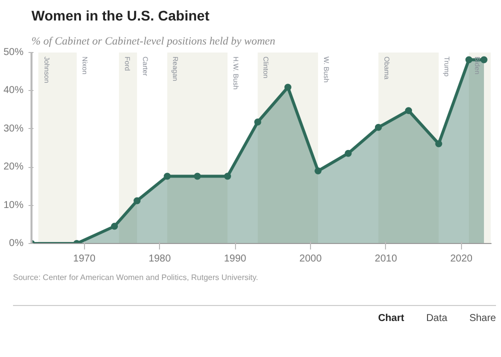 Image resolution: width=501 pixels, height=357 pixels. Describe the element at coordinates (13, 128) in the screenshot. I see `y-tick-label: 30%` at that location.